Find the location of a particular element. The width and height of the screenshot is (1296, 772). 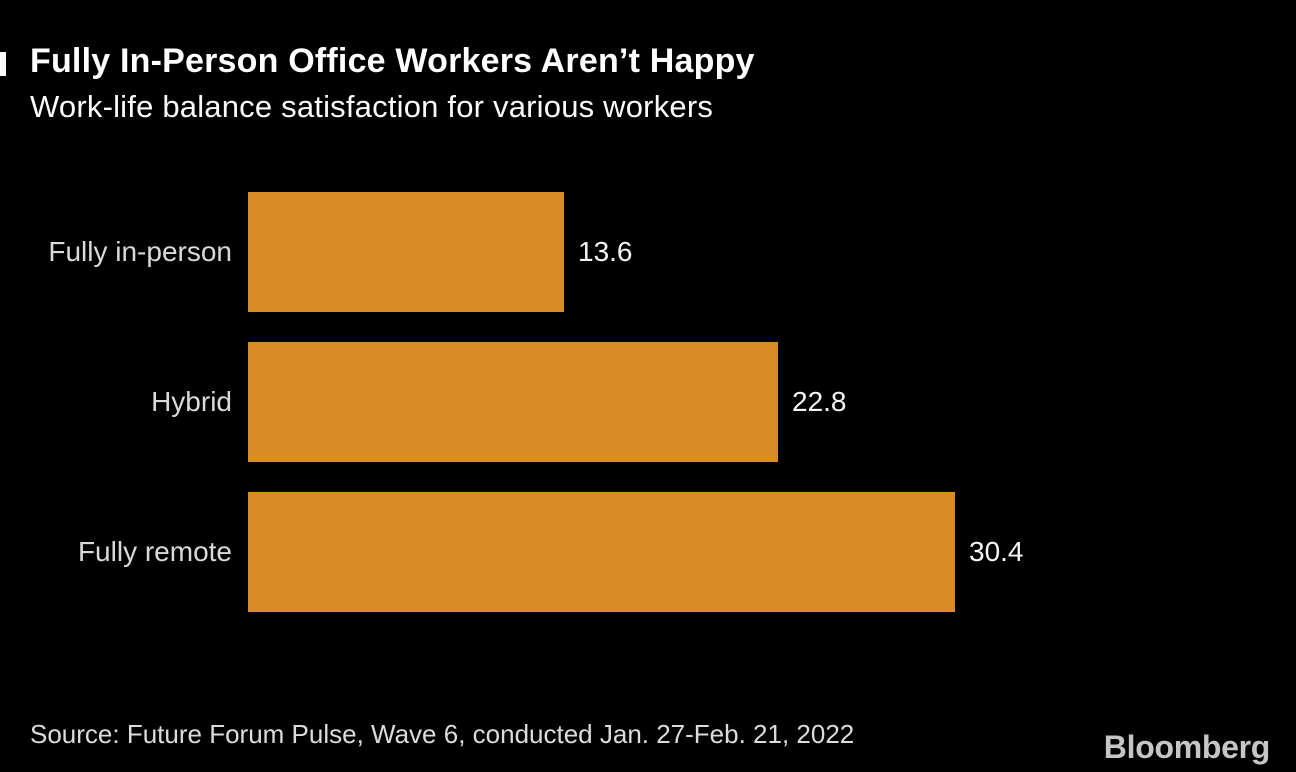

bar-hybrid is located at coordinates (513, 402).